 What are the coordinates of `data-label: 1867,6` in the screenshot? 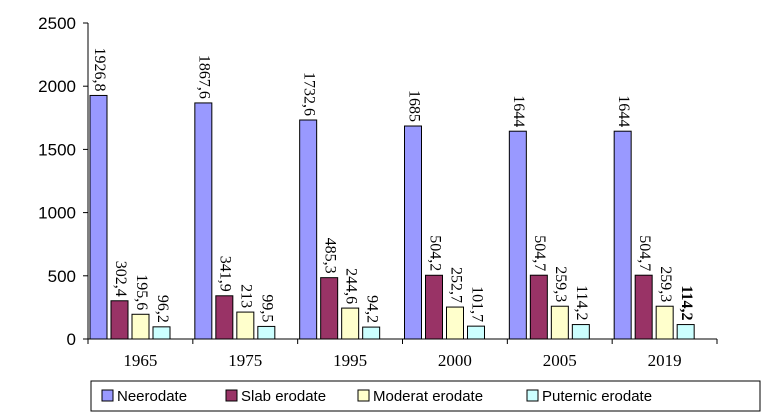 It's located at (204, 77).